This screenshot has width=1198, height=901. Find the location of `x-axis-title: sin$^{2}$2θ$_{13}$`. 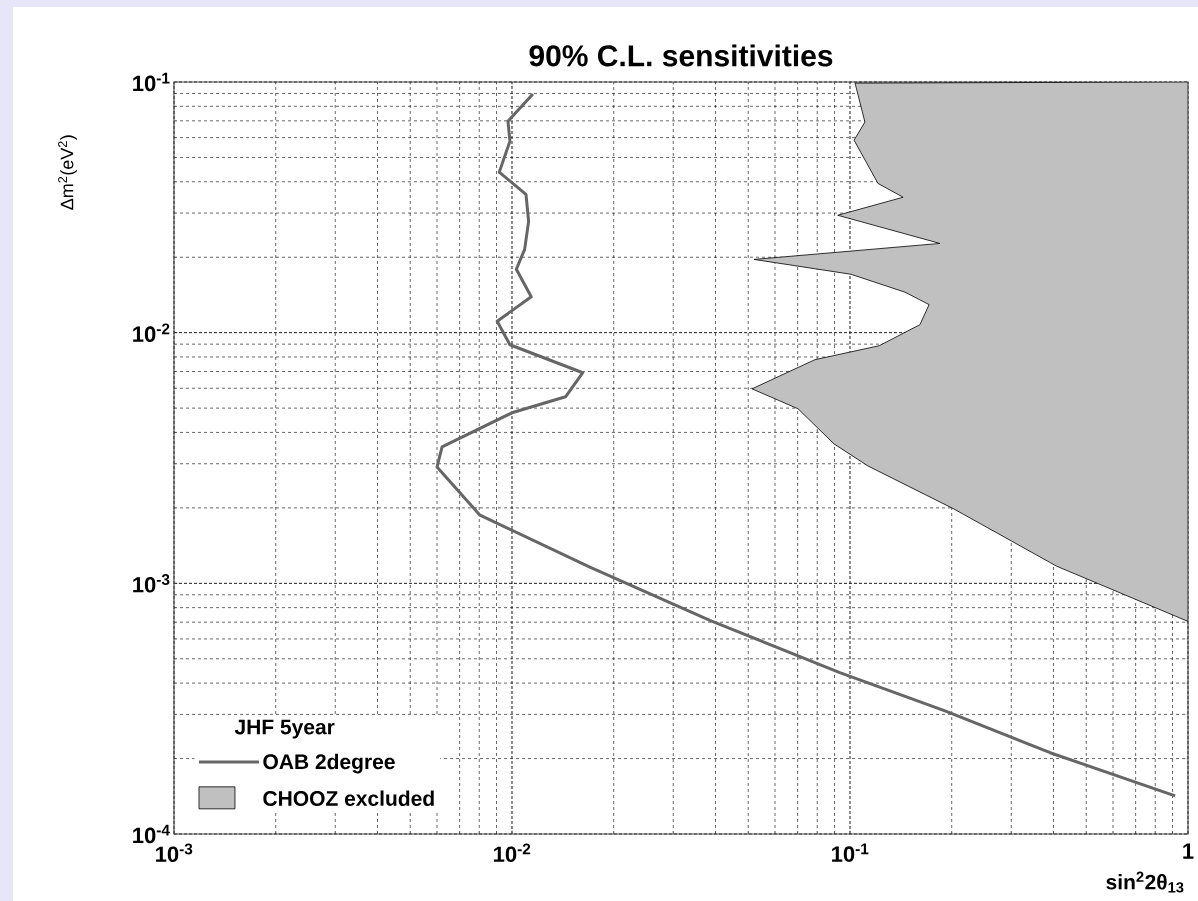

x-axis-title: sin$^{2}$2θ$_{13}$ is located at coordinates (1145, 882).